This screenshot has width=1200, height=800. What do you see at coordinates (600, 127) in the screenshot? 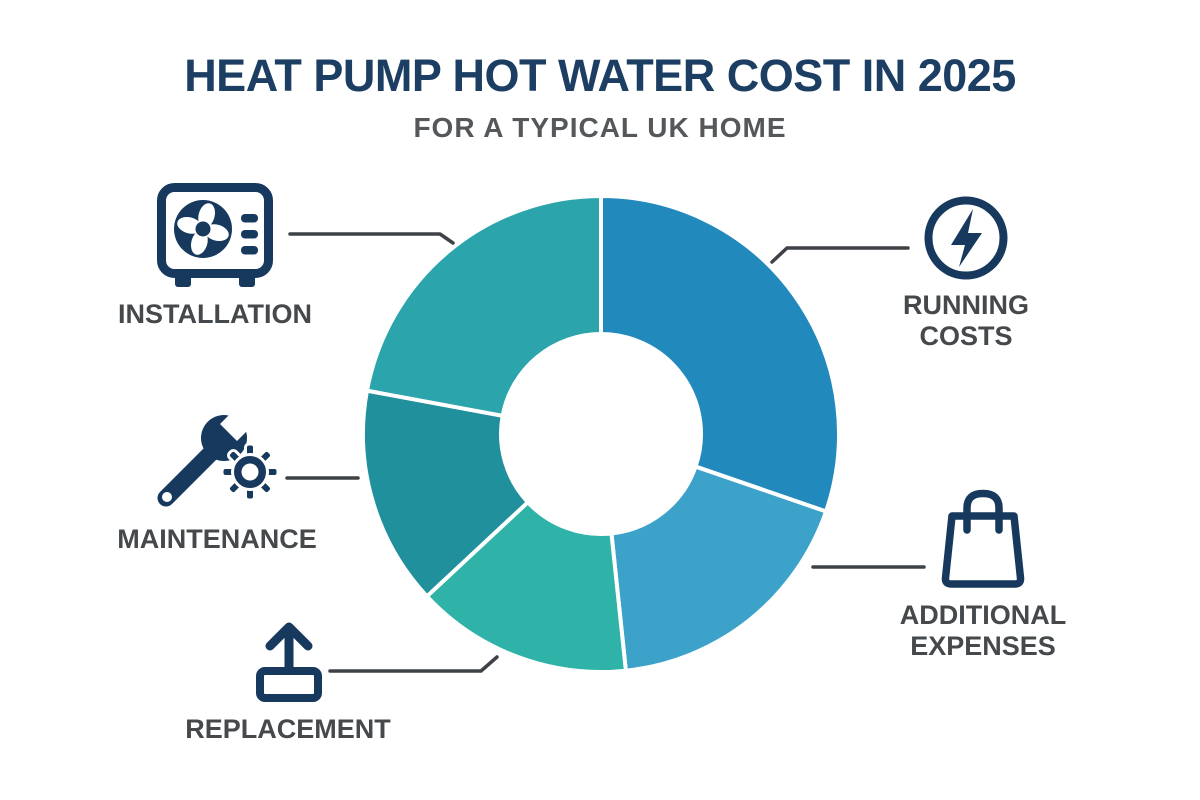
I see `page-subtitle: FOR A TYPICAL UK HOME` at bounding box center [600, 127].